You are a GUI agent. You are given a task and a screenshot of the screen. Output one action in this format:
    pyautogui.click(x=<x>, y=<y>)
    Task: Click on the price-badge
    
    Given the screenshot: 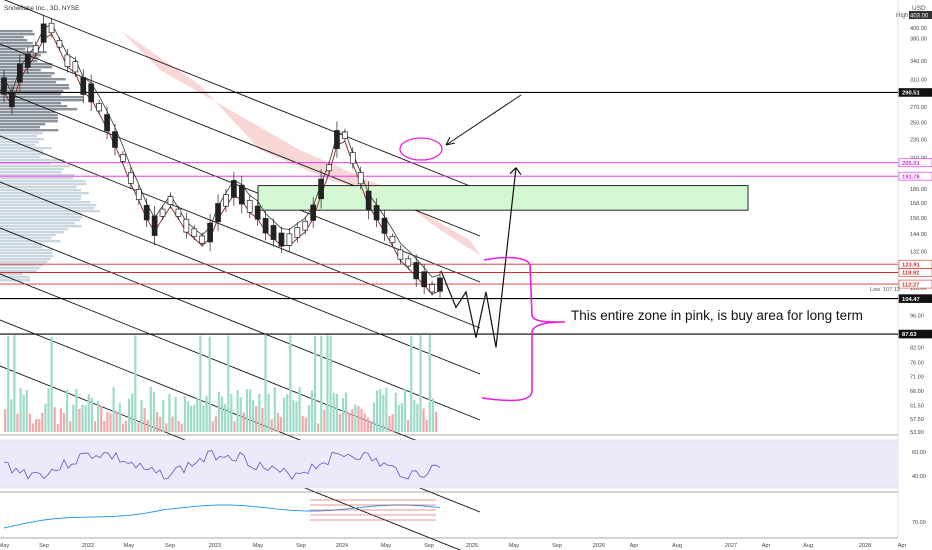 What is the action you would take?
    pyautogui.click(x=915, y=272)
    